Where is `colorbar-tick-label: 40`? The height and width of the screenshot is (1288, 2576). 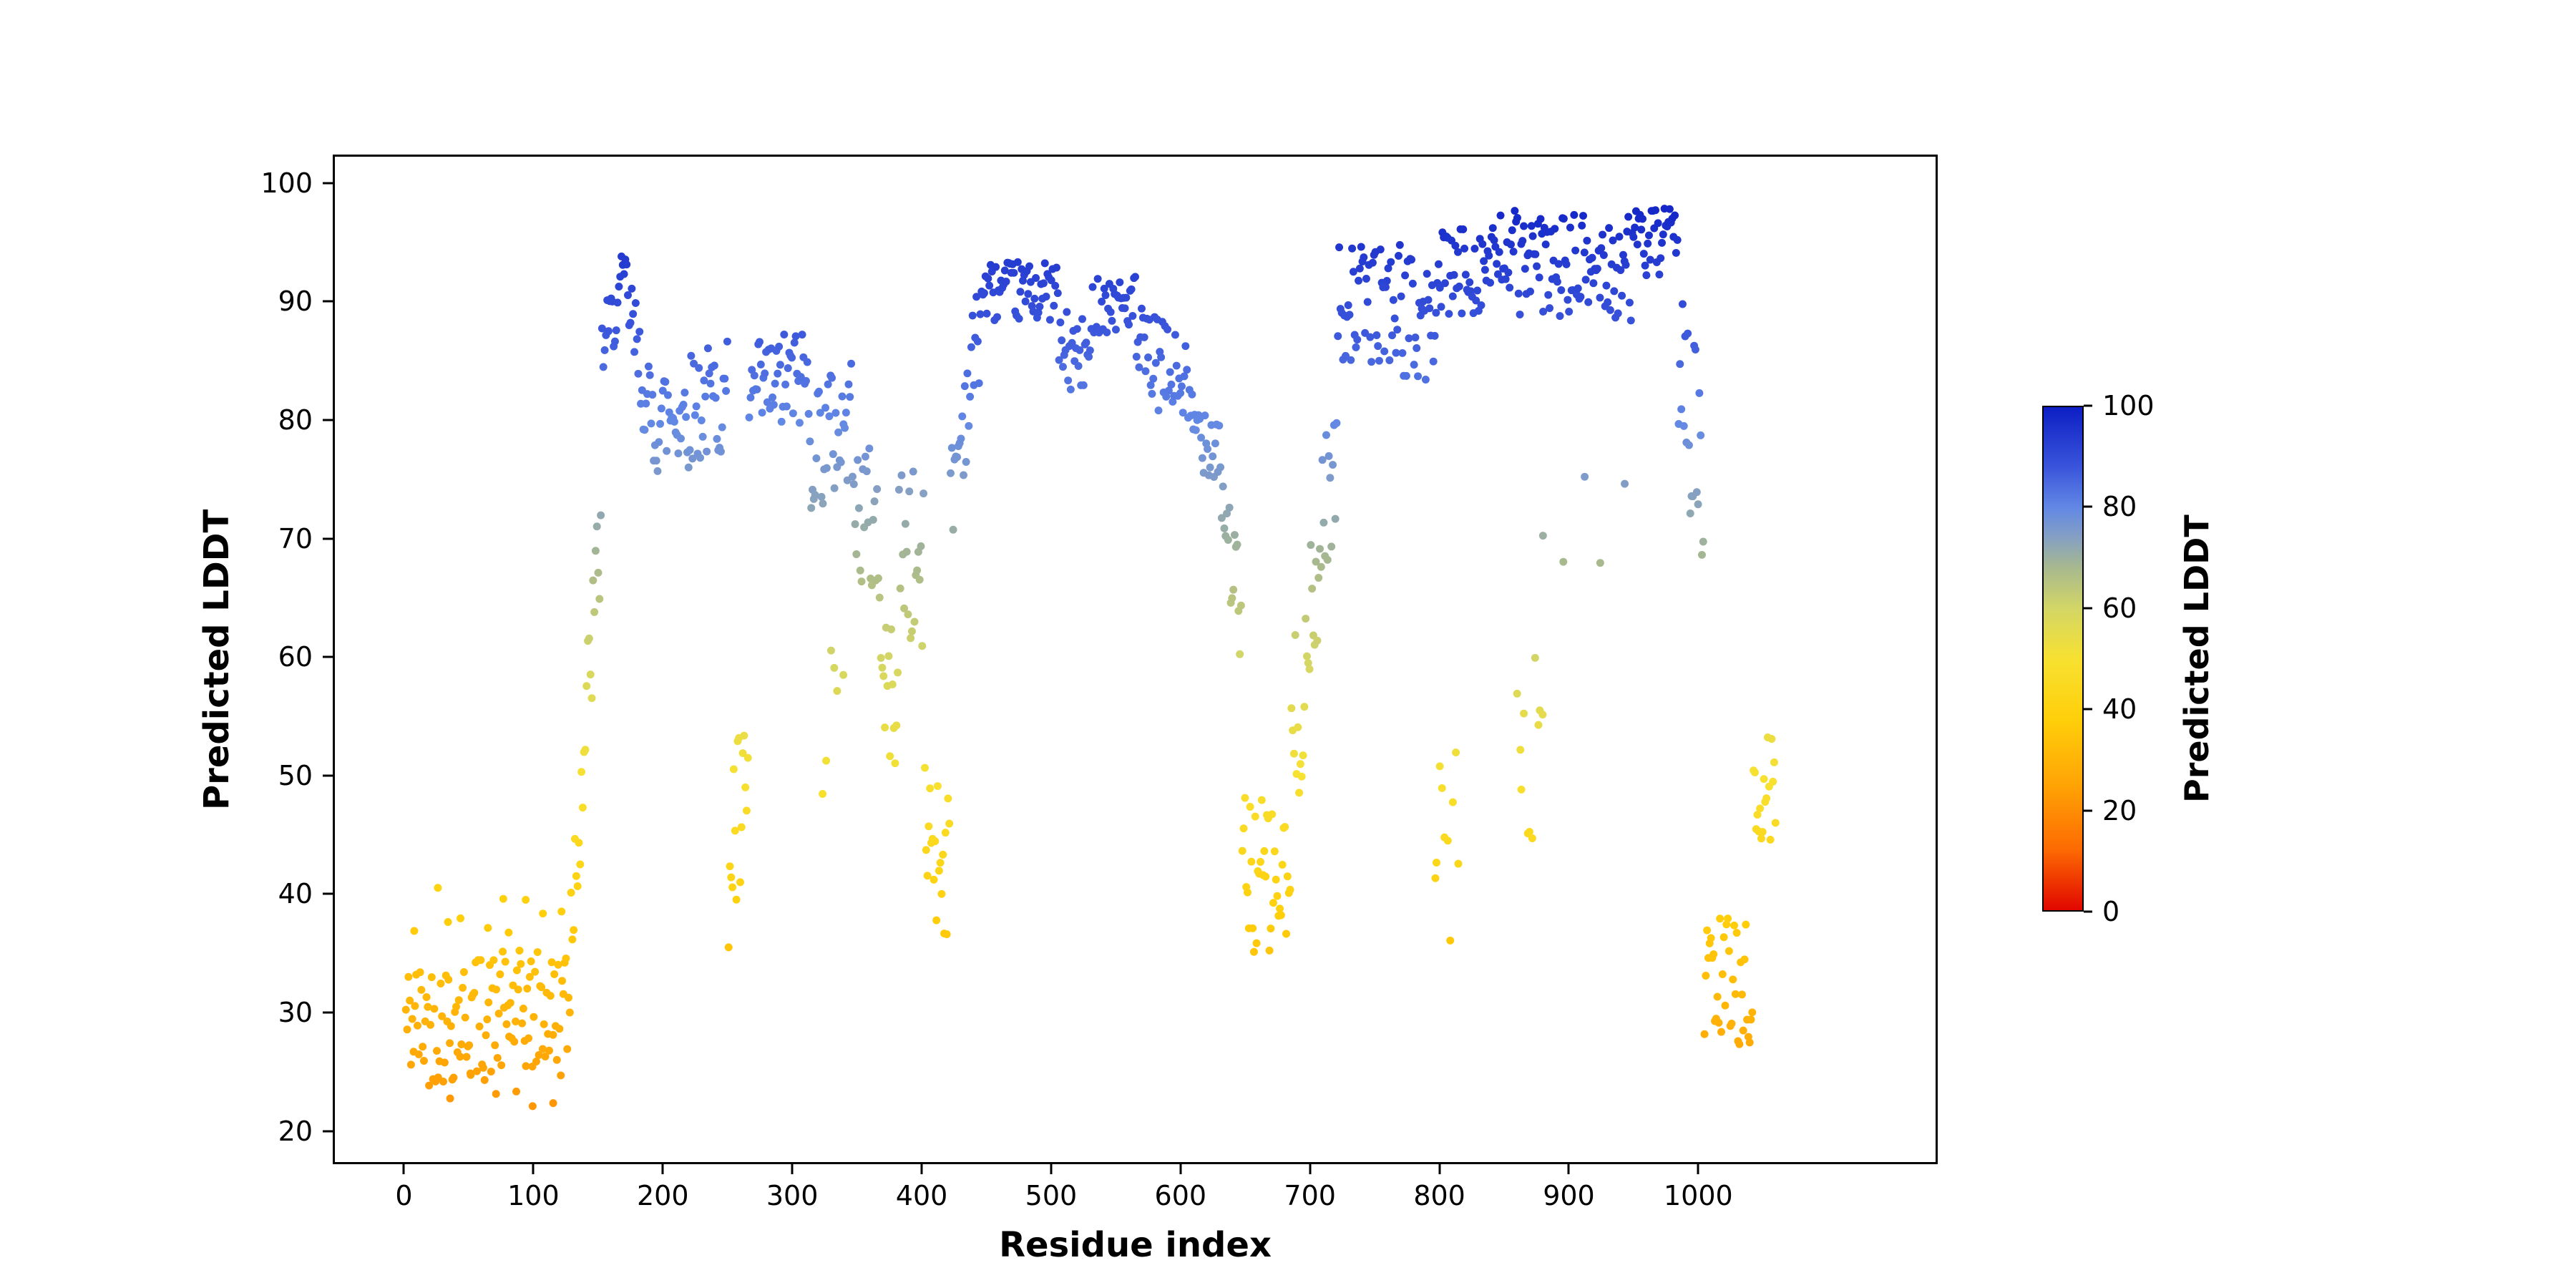 colorbar-tick-label: 40 is located at coordinates (2119, 709).